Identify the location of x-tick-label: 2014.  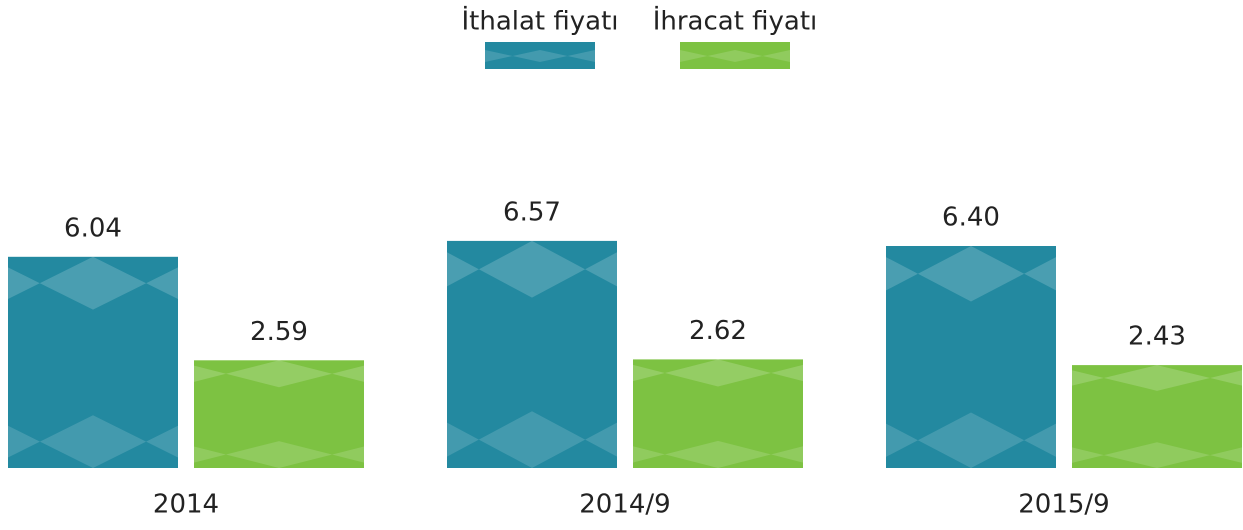
(186, 505).